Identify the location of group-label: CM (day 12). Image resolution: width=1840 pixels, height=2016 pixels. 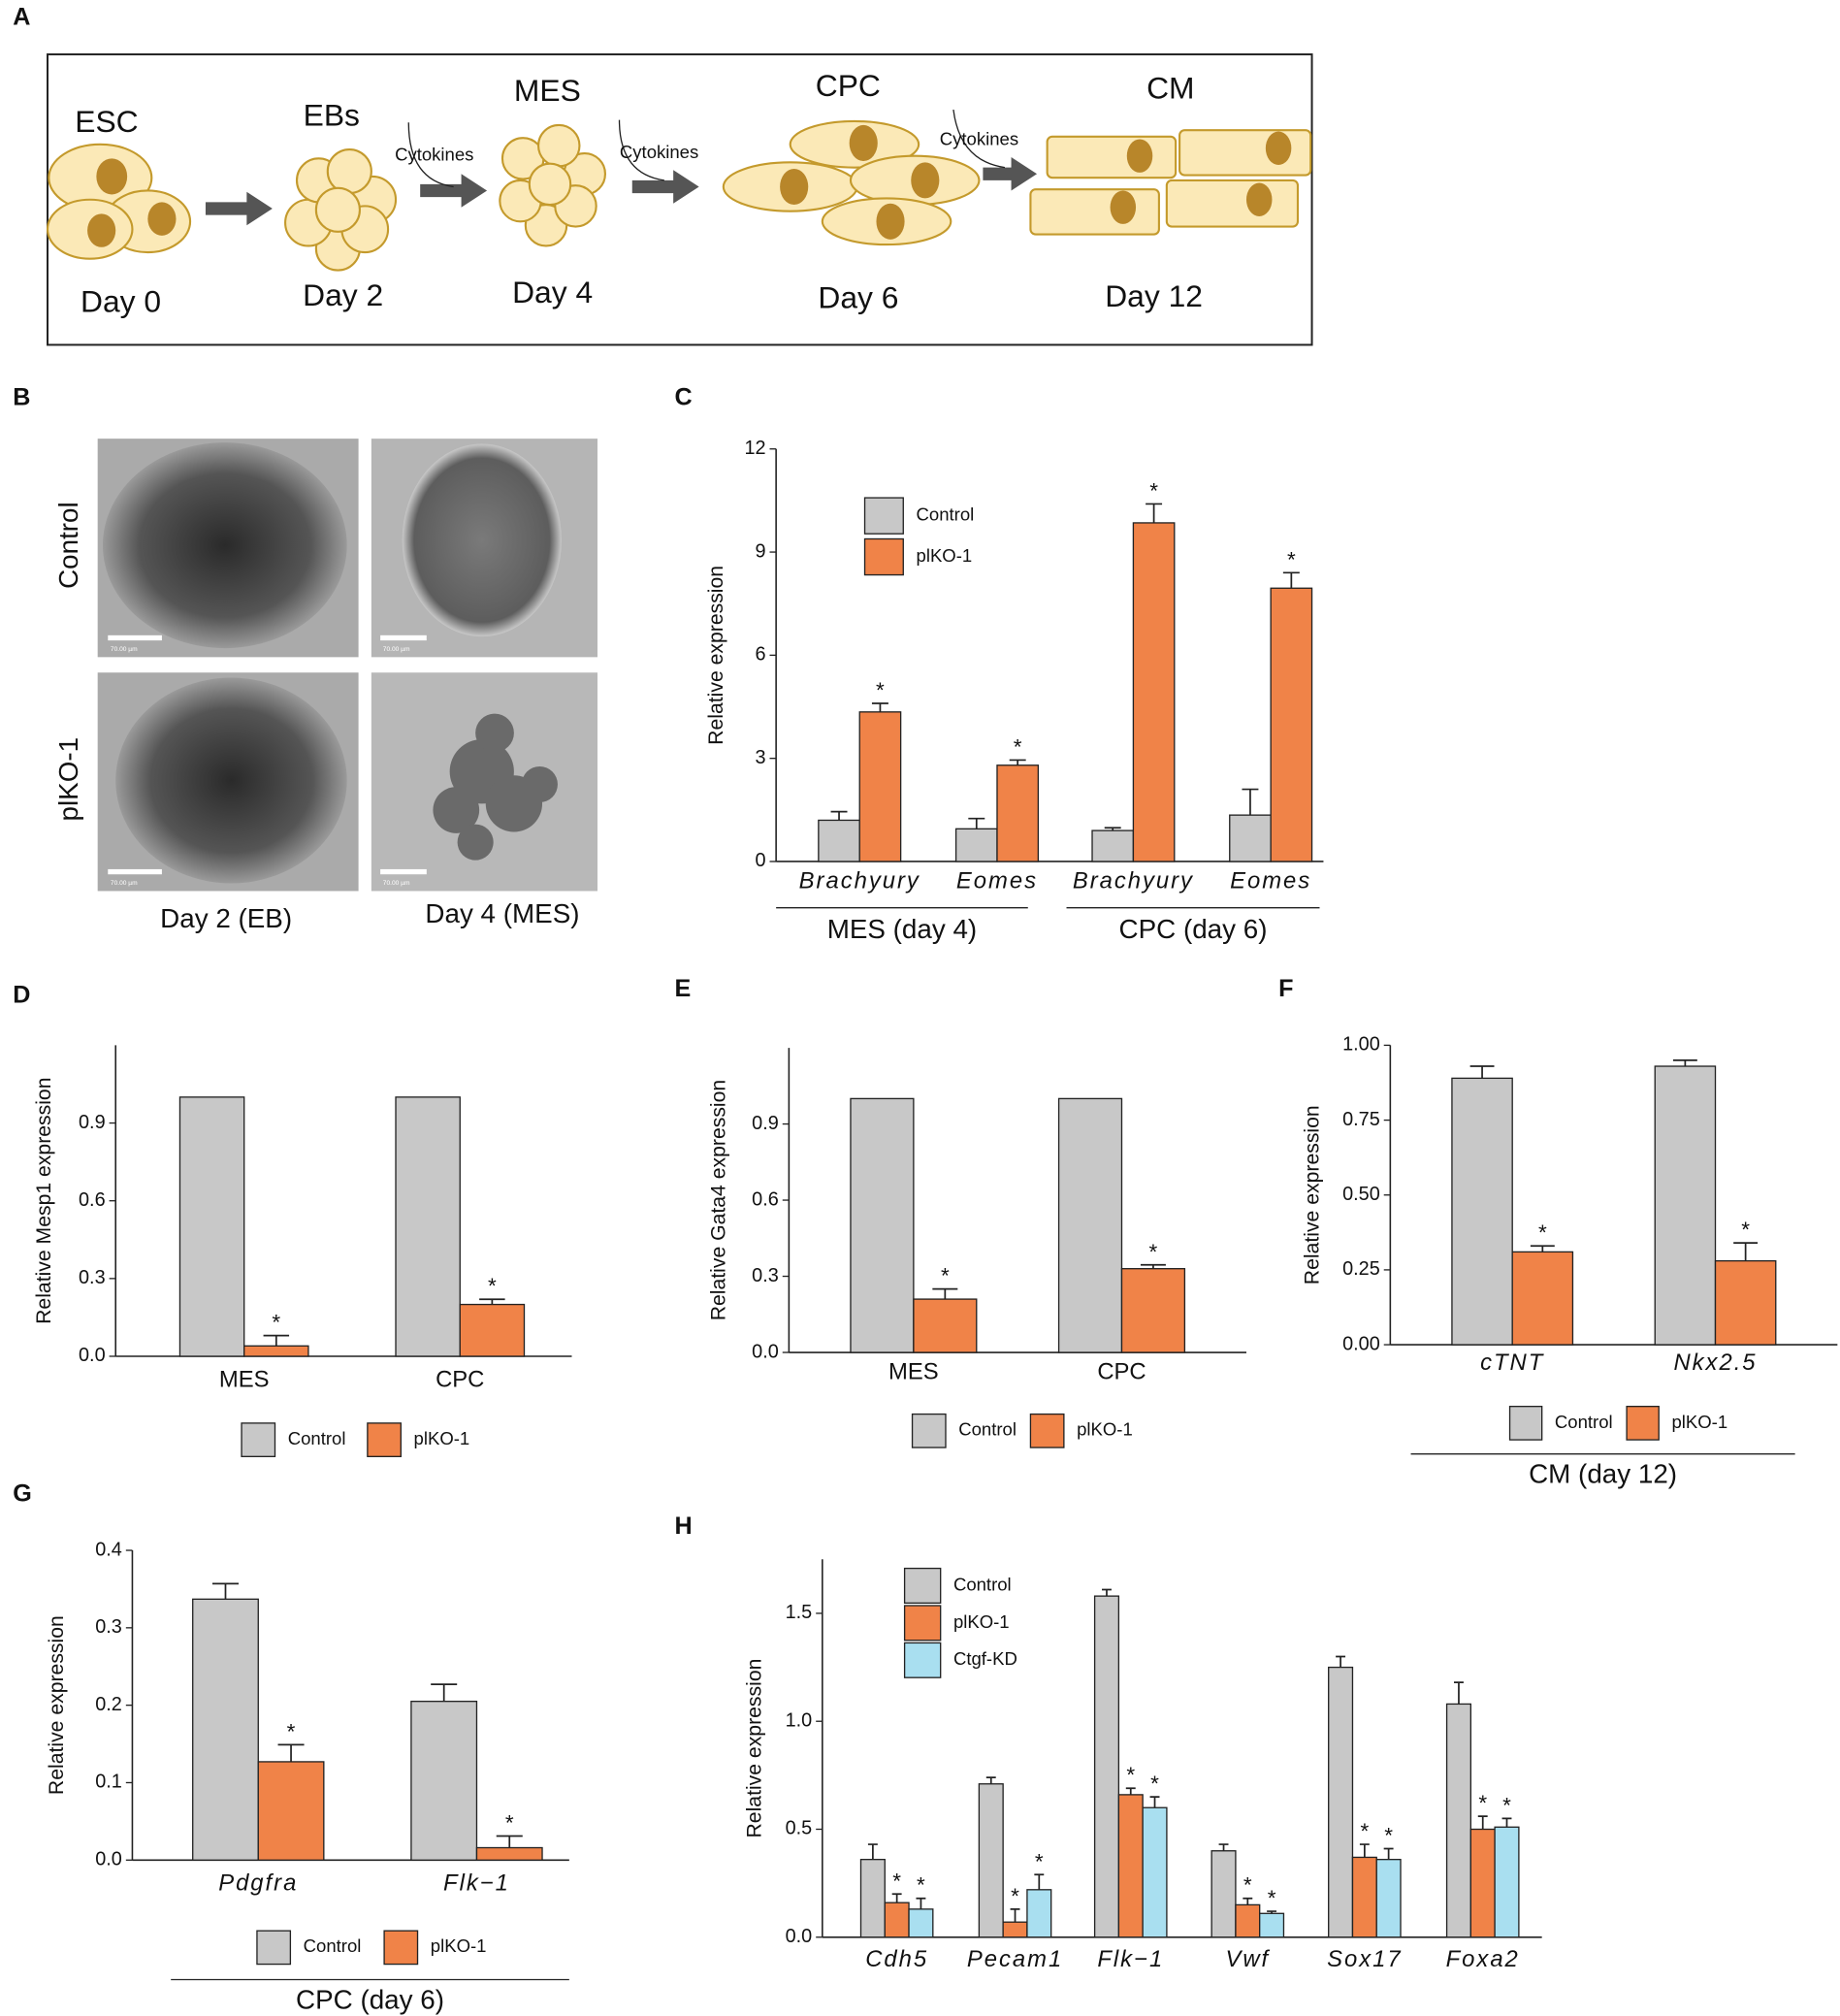
(1603, 1474).